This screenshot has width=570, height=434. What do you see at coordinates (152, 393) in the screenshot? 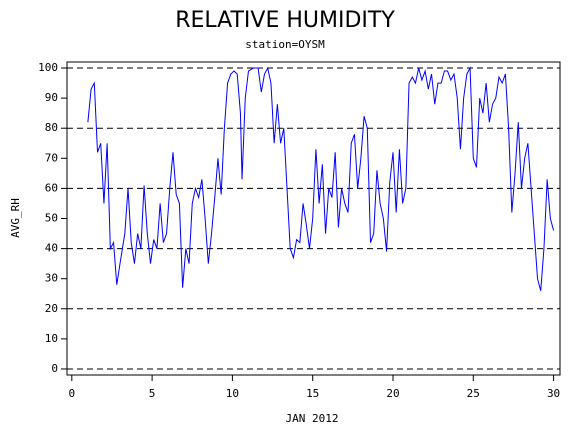
I see `x-tick-label: 5` at bounding box center [152, 393].